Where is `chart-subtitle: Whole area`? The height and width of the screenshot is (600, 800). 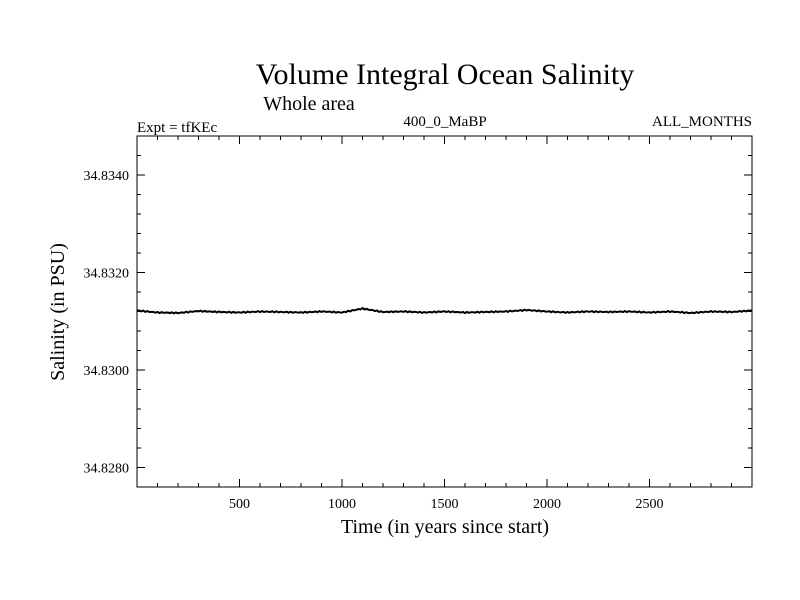
chart-subtitle: Whole area is located at coordinates (309, 104).